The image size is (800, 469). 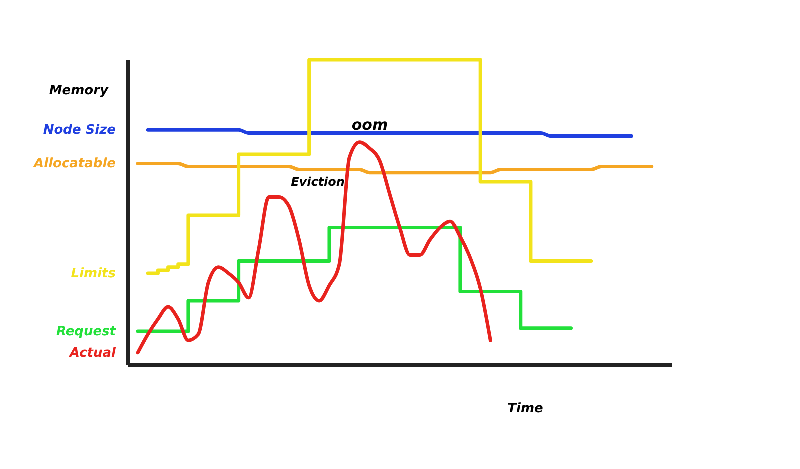 I want to click on series-label: Request, so click(x=86, y=332).